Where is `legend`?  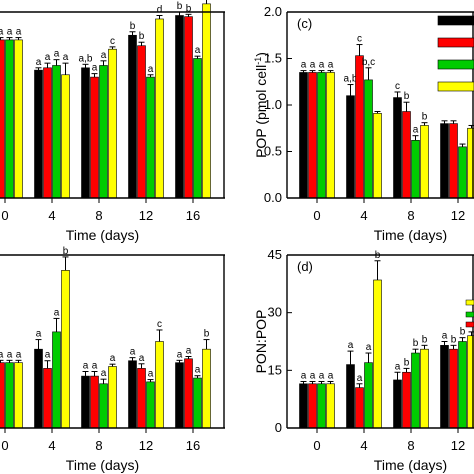 legend is located at coordinates (455, 53).